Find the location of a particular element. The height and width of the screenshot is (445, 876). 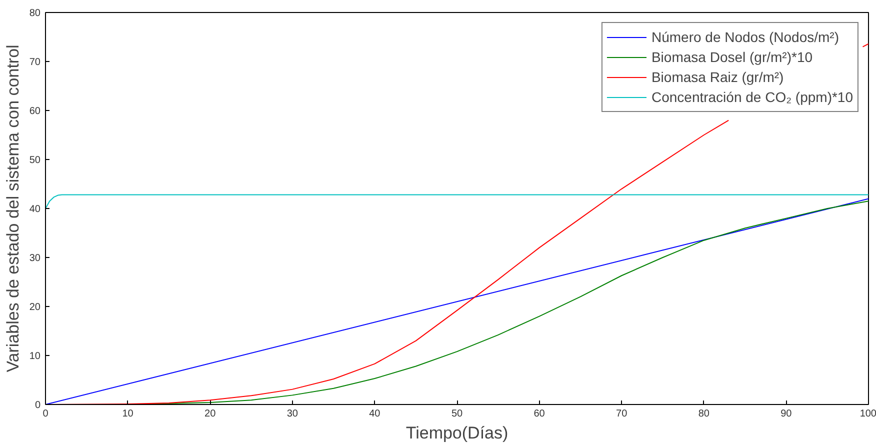

x-tick-label: 100 is located at coordinates (868, 414).